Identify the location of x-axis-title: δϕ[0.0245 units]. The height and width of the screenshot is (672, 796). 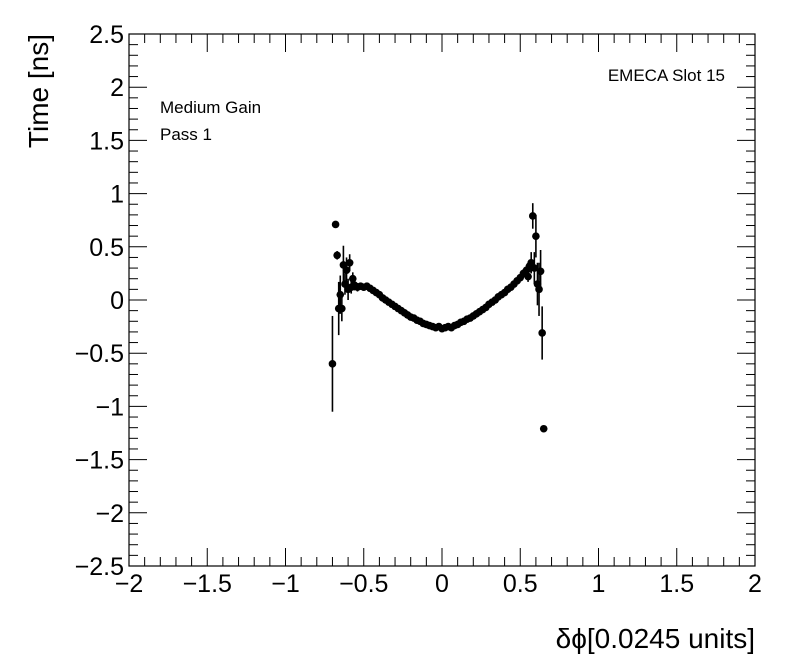
(655, 638).